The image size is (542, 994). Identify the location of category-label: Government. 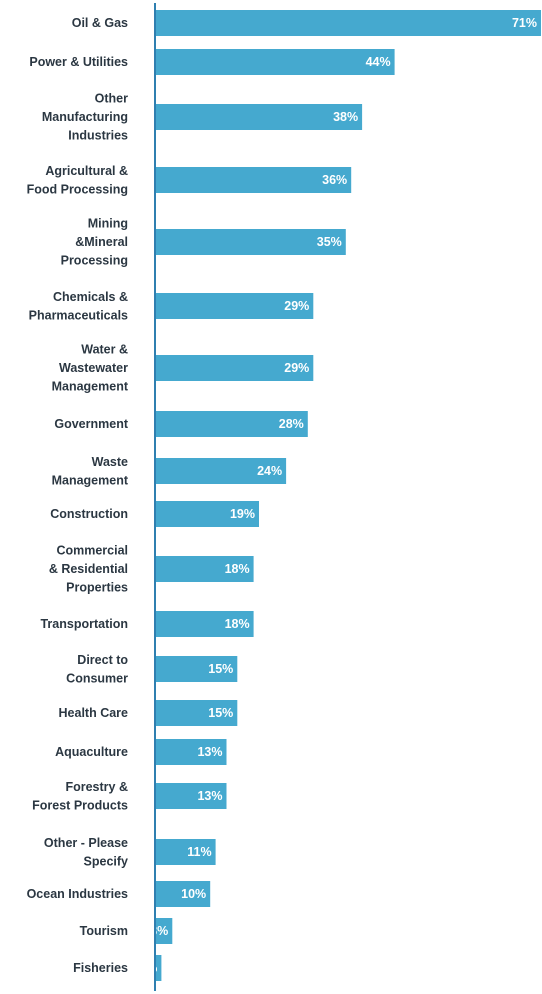
(91, 424).